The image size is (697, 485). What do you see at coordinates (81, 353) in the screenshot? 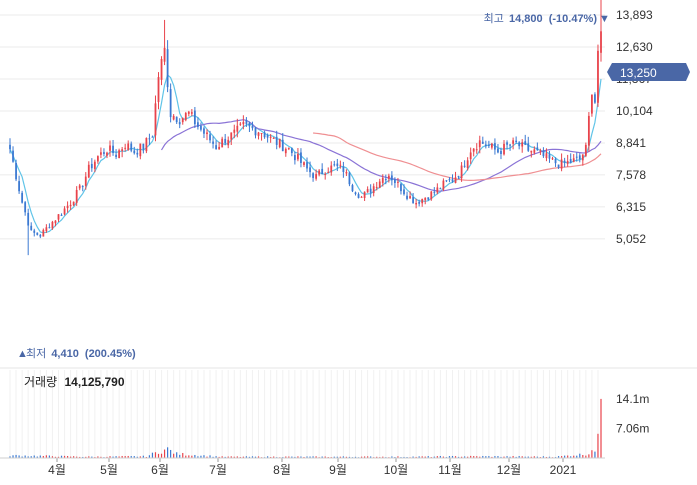
I see `svg-text:최저 4,410 (200.: 최저 4,410 (200.45%)` at bounding box center [81, 353].